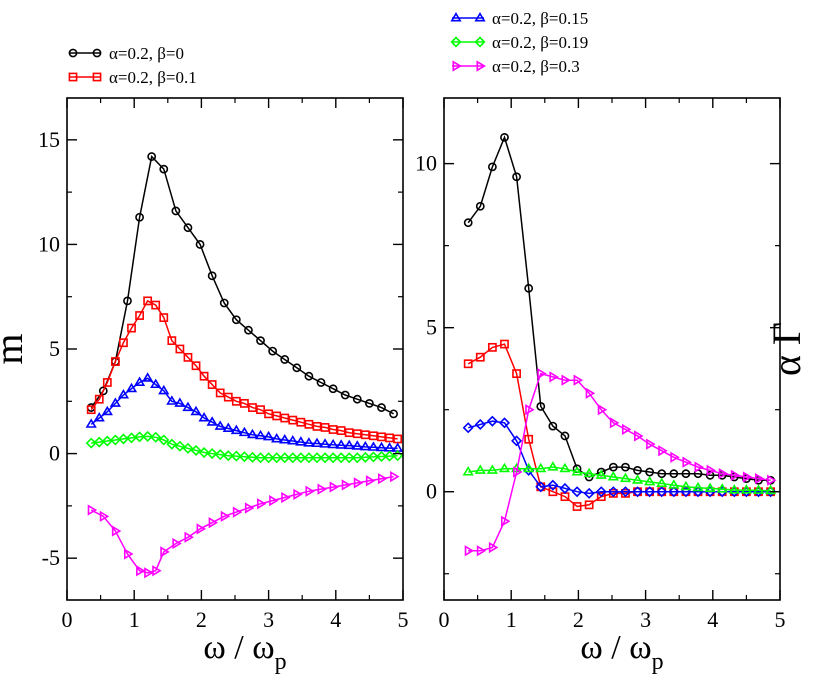  What do you see at coordinates (49, 139) in the screenshot?
I see `y-tick-label: 15` at bounding box center [49, 139].